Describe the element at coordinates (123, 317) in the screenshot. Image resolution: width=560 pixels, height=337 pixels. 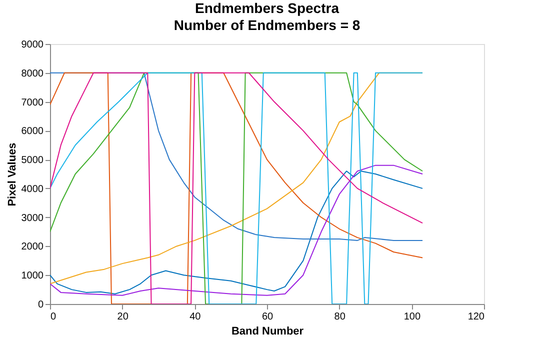
I see `x-tick-label: 20` at that location.